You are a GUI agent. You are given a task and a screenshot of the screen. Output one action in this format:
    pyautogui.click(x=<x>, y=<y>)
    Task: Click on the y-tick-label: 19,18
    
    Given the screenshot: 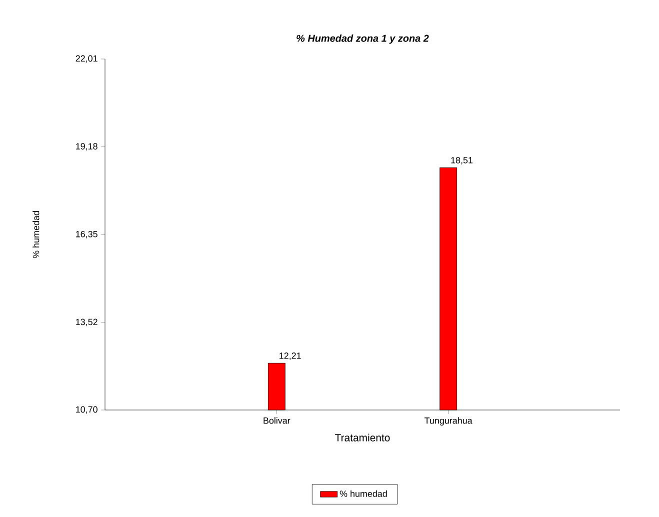 What is the action you would take?
    pyautogui.click(x=87, y=147)
    